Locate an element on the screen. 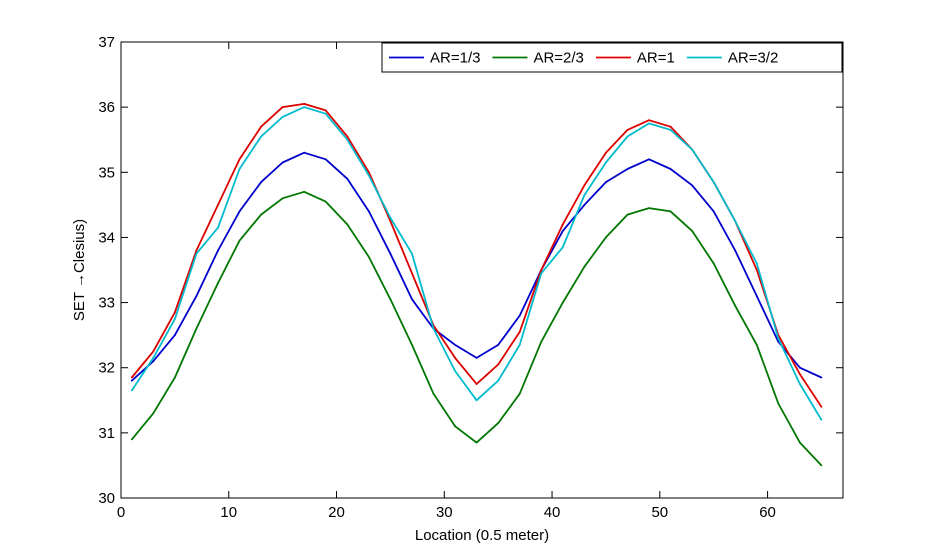 The image size is (932, 559). x-tick-label: 20 is located at coordinates (336, 512).